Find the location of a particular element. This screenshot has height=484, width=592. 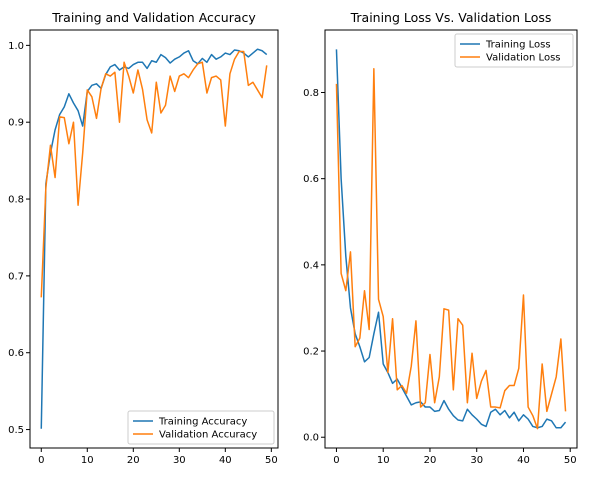

y-tick-label: 1.0 is located at coordinates (16, 46).